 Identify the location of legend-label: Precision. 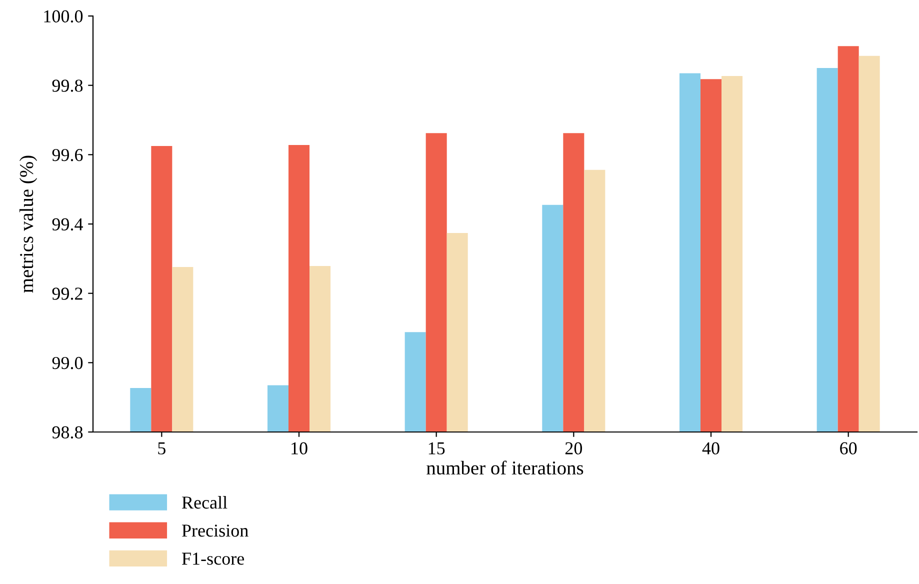
(215, 530).